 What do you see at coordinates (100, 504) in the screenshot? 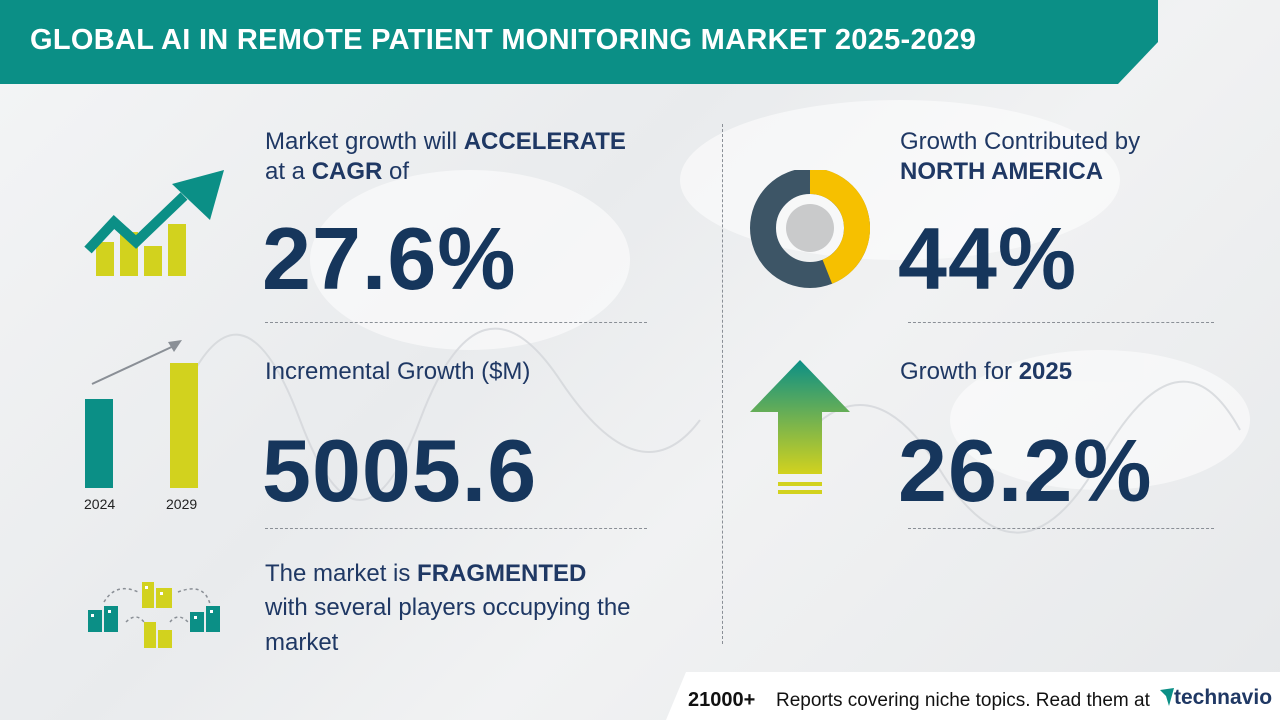
I see `year-start-label: 2024` at bounding box center [100, 504].